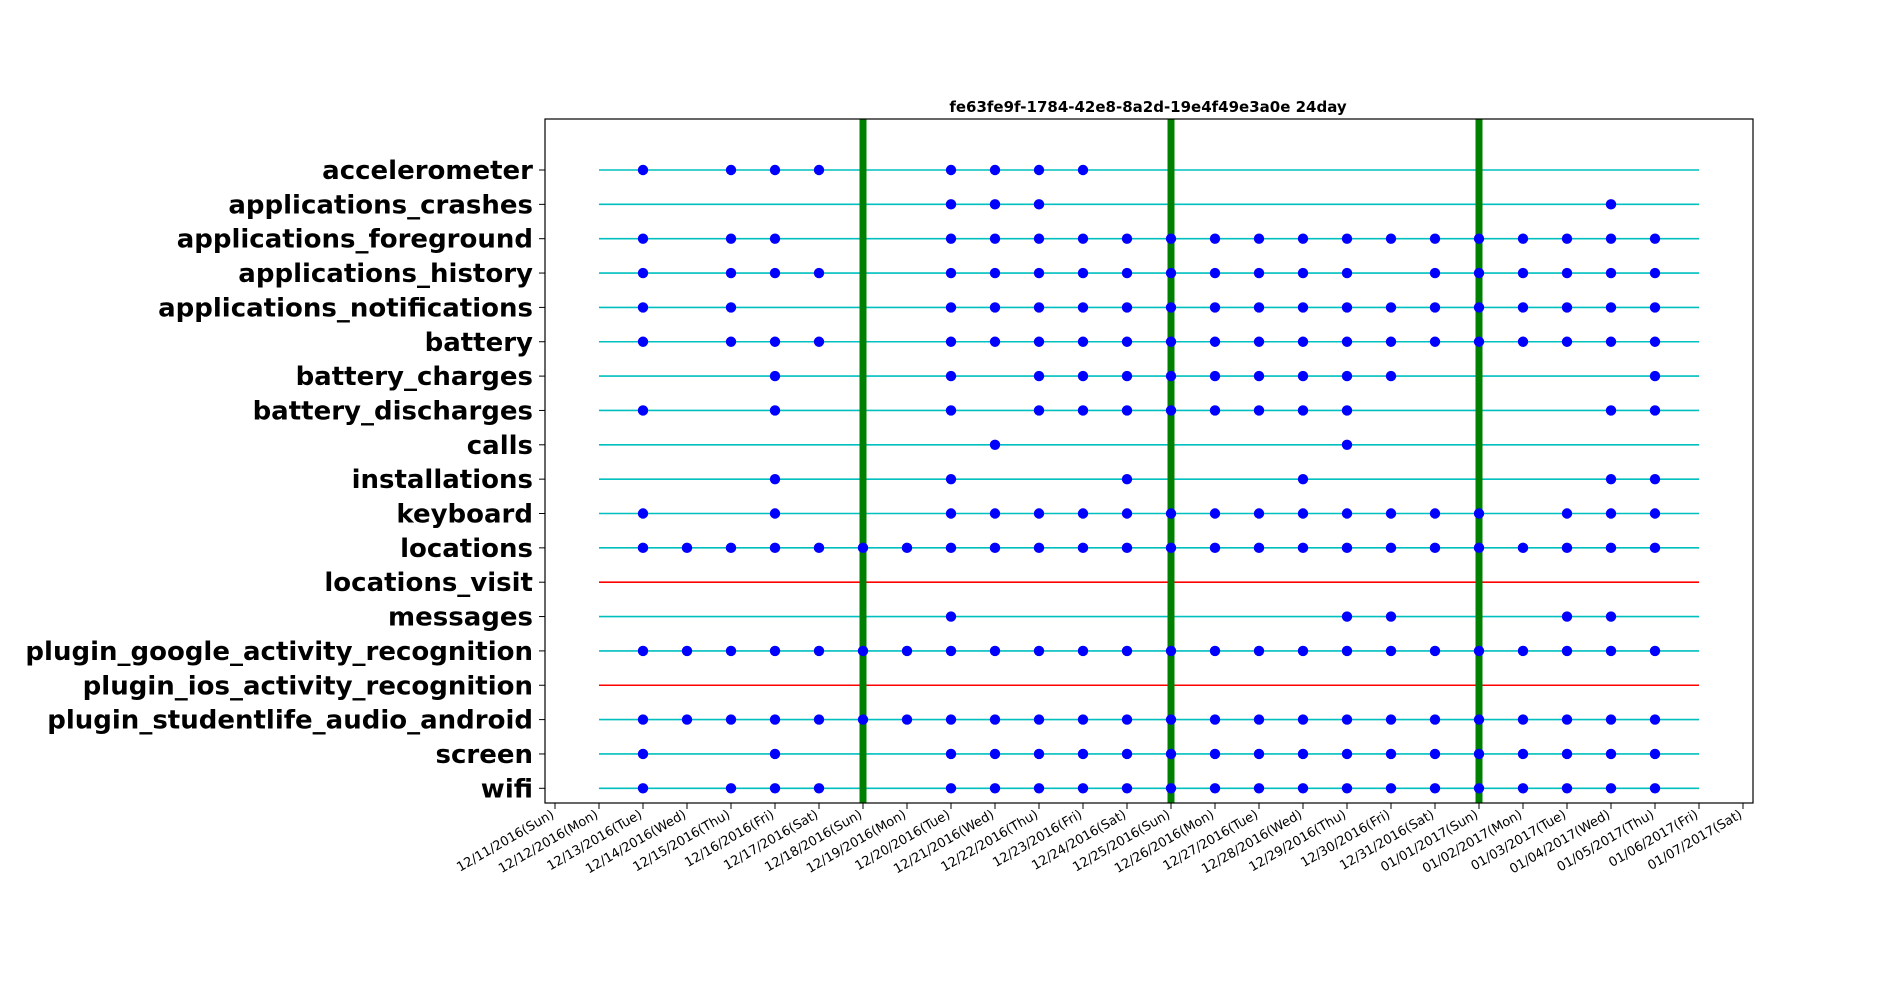  Describe the element at coordinates (414, 377) in the screenshot. I see `y-tick-label-battery_charges: battery_charges` at that location.